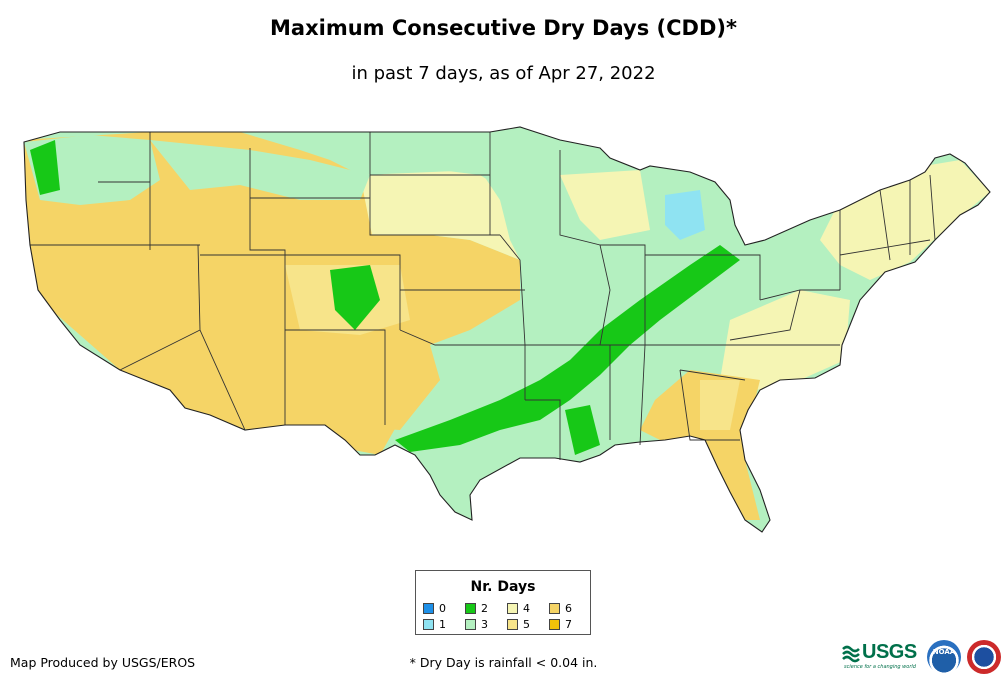 The height and width of the screenshot is (691, 1007). I want to click on noaa-wordmark: NOAA, so click(944, 652).